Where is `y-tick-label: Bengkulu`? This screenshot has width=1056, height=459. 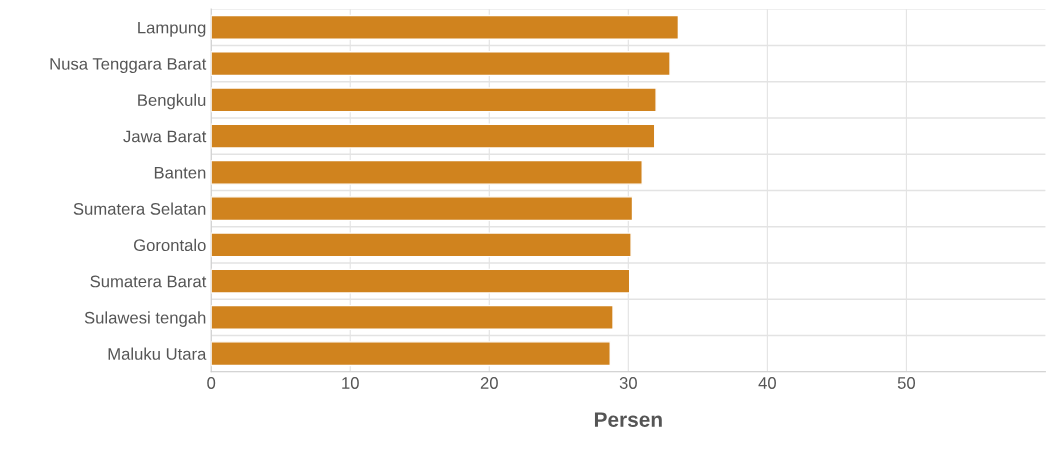 y-tick-label: Bengkulu is located at coordinates (172, 101).